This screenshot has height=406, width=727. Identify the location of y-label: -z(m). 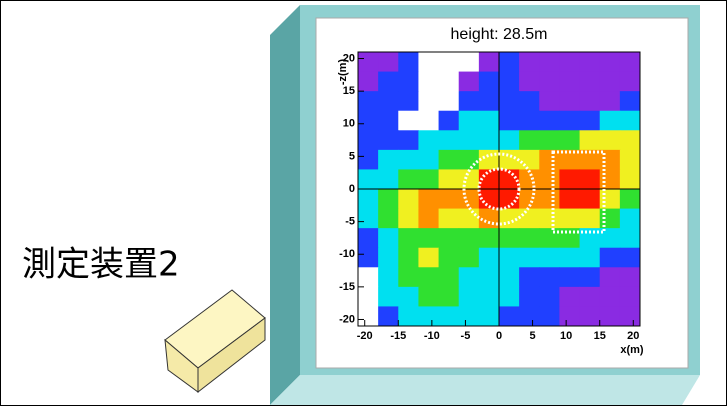
(343, 72).